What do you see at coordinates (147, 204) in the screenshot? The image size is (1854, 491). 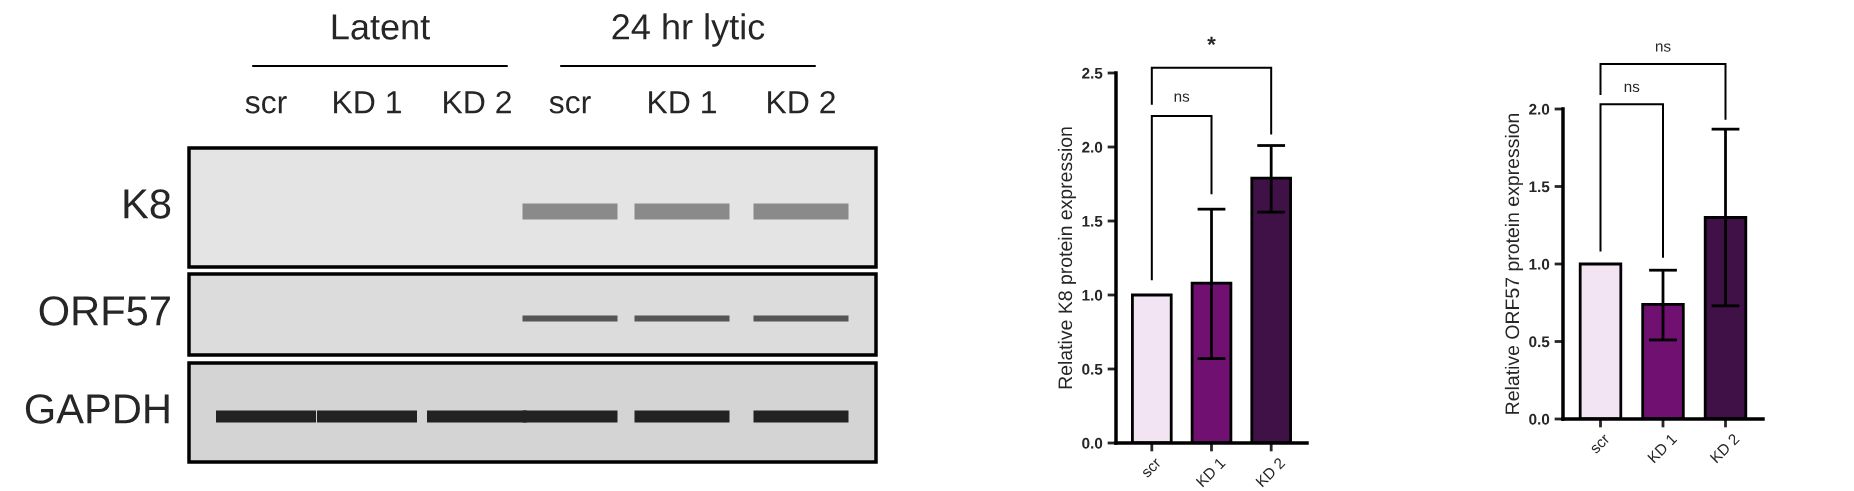 I see `text: K8` at bounding box center [147, 204].